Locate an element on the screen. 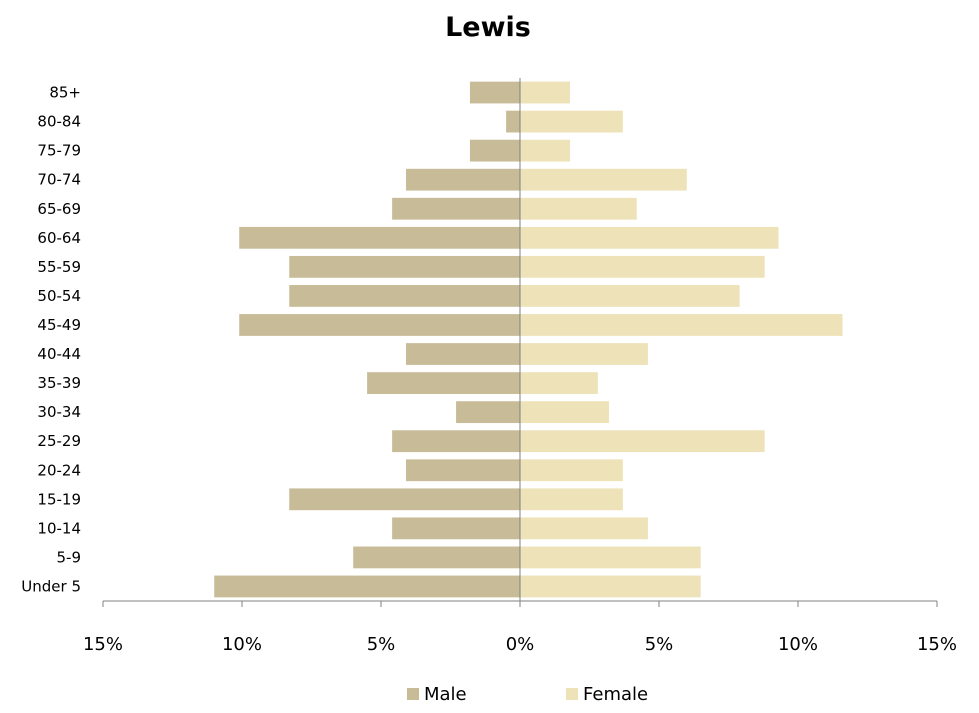 This screenshot has width=979, height=713. y-tick-label: 70-74 is located at coordinates (59, 180).